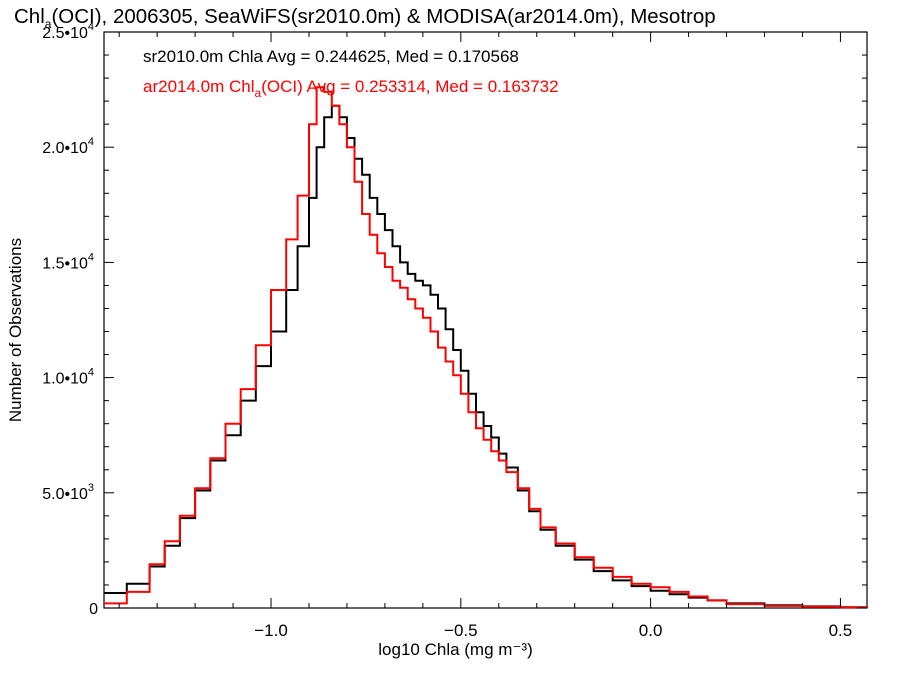  Describe the element at coordinates (651, 630) in the screenshot. I see `x-tick-label-2: 0.0` at that location.